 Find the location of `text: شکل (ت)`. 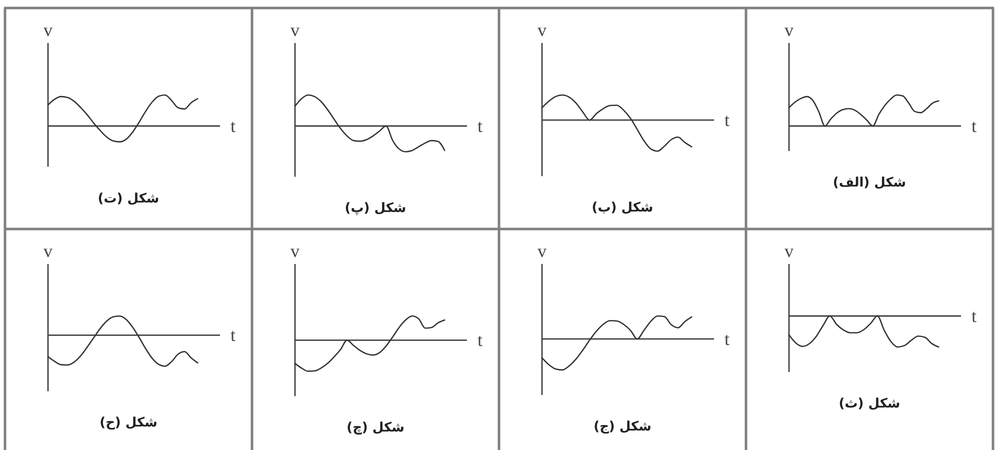

text: شکل (ت) is located at coordinates (129, 198).